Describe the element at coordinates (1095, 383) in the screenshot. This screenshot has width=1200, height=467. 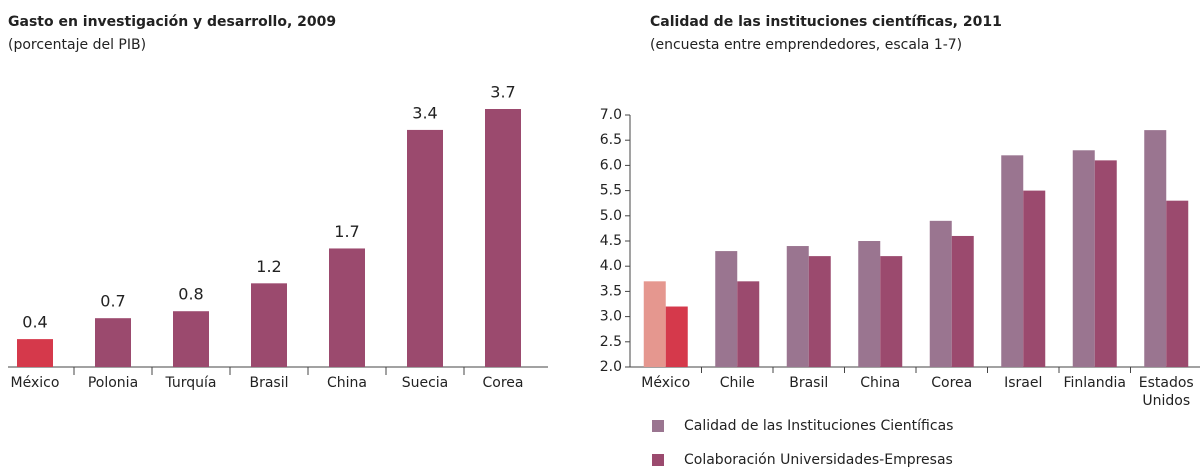
I see `x-tick-label: Finlandia` at that location.